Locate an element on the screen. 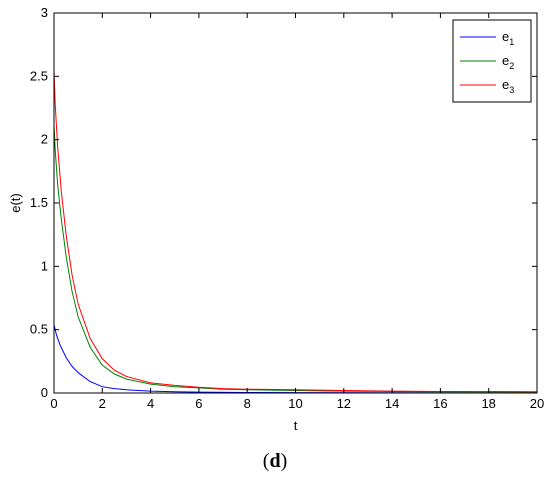 The image size is (550, 488). x-tick-label: 8 is located at coordinates (247, 403).